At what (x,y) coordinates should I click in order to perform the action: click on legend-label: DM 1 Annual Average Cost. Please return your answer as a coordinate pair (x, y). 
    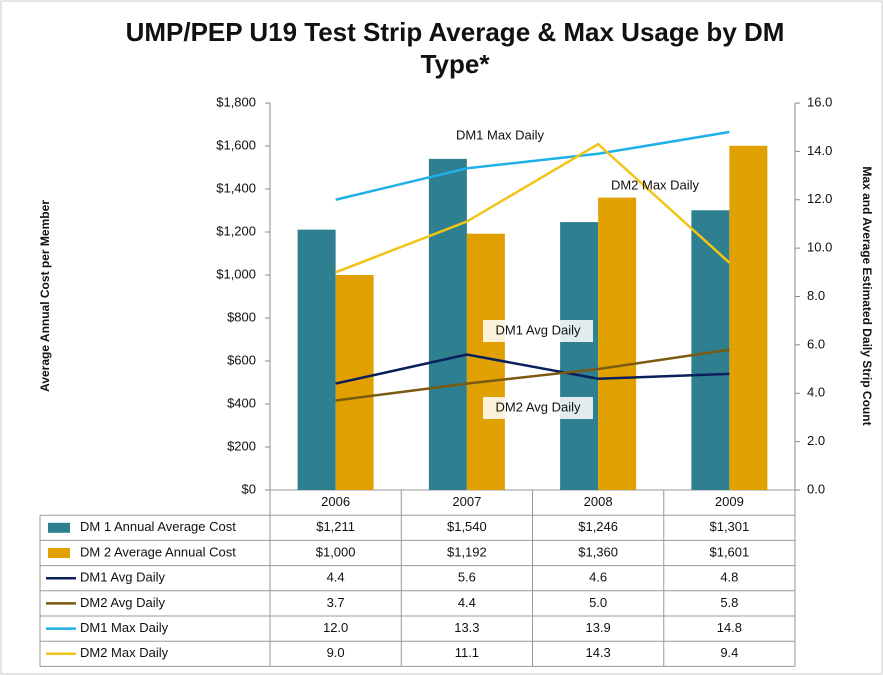
    Looking at the image, I should click on (158, 526).